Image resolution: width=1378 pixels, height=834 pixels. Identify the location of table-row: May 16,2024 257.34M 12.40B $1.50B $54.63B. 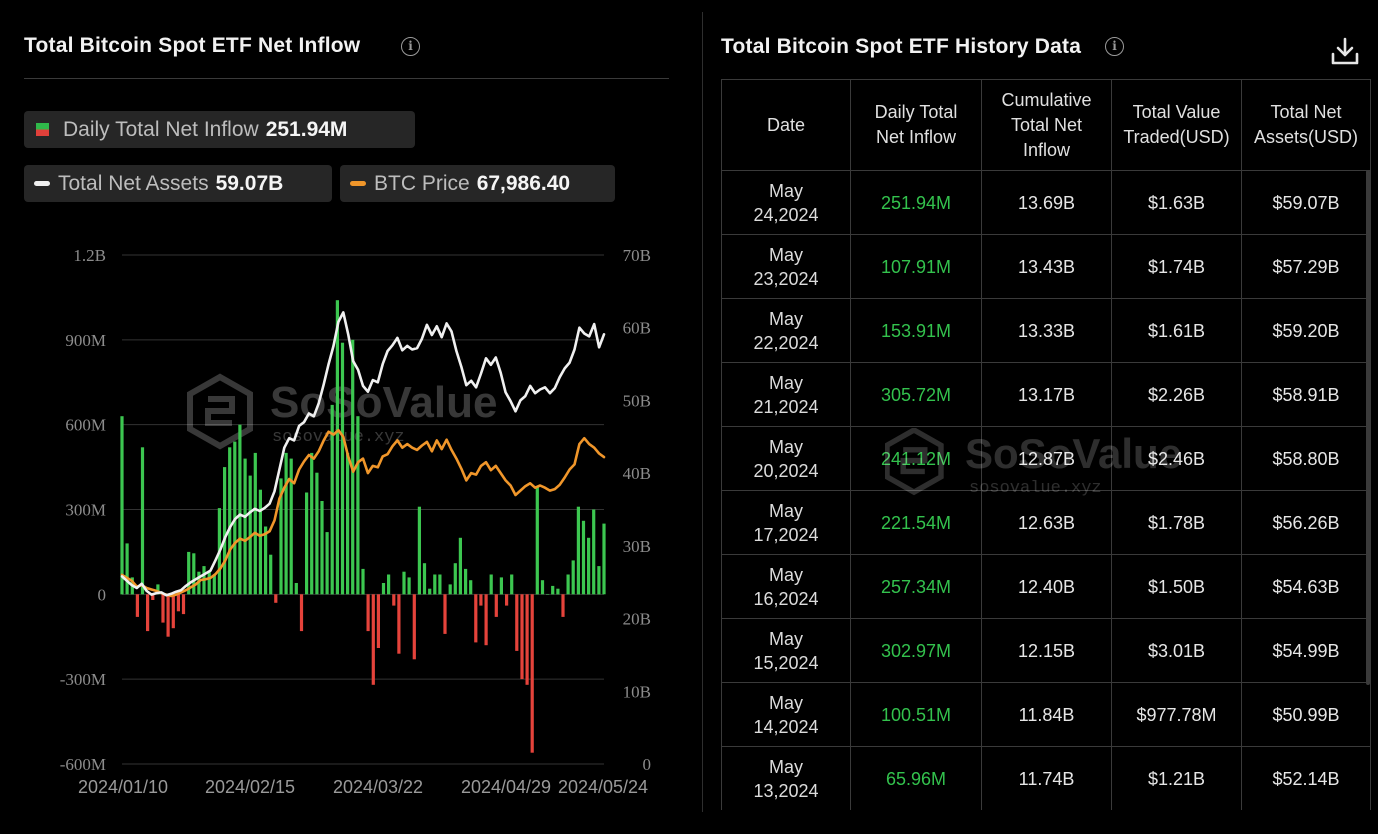
(1046, 586).